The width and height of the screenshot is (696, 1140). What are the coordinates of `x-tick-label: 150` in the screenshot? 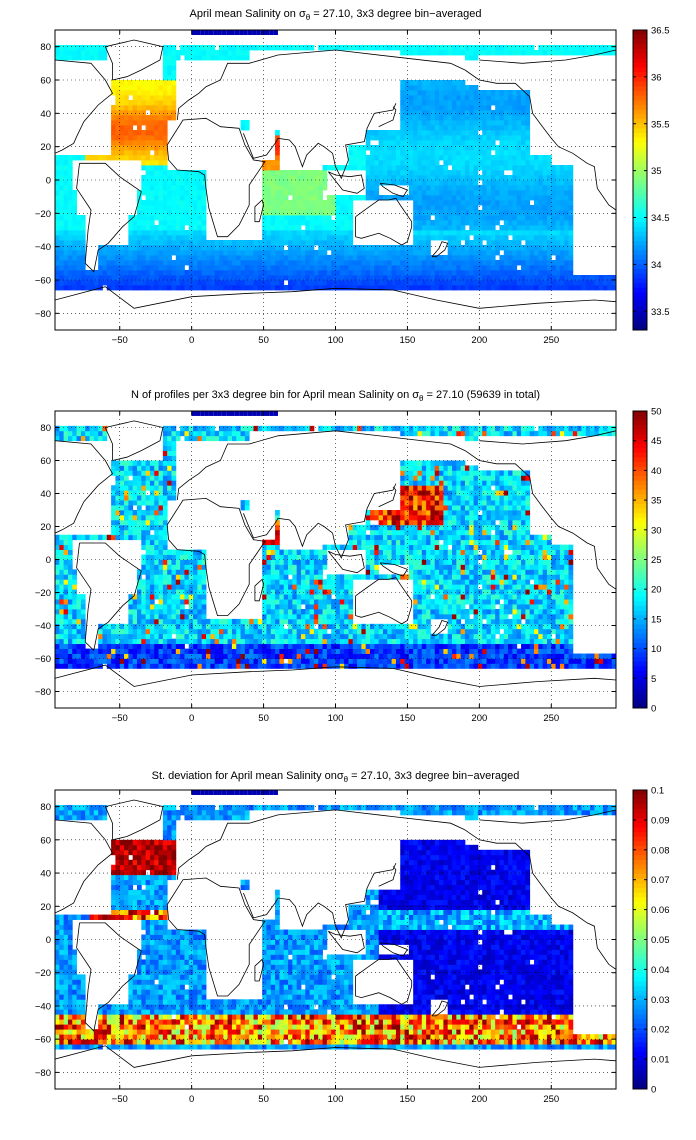 It's located at (407, 340).